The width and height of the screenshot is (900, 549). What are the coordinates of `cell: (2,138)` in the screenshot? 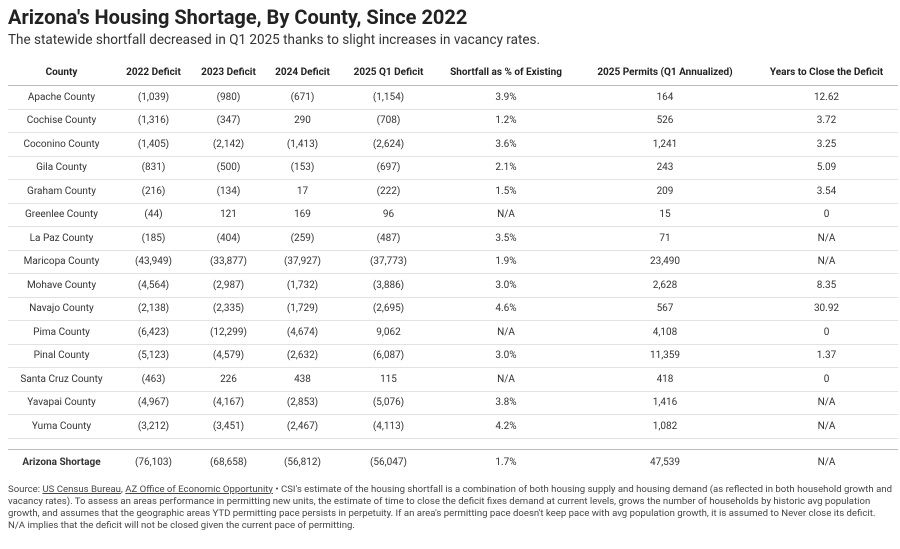 It's located at (153, 309).